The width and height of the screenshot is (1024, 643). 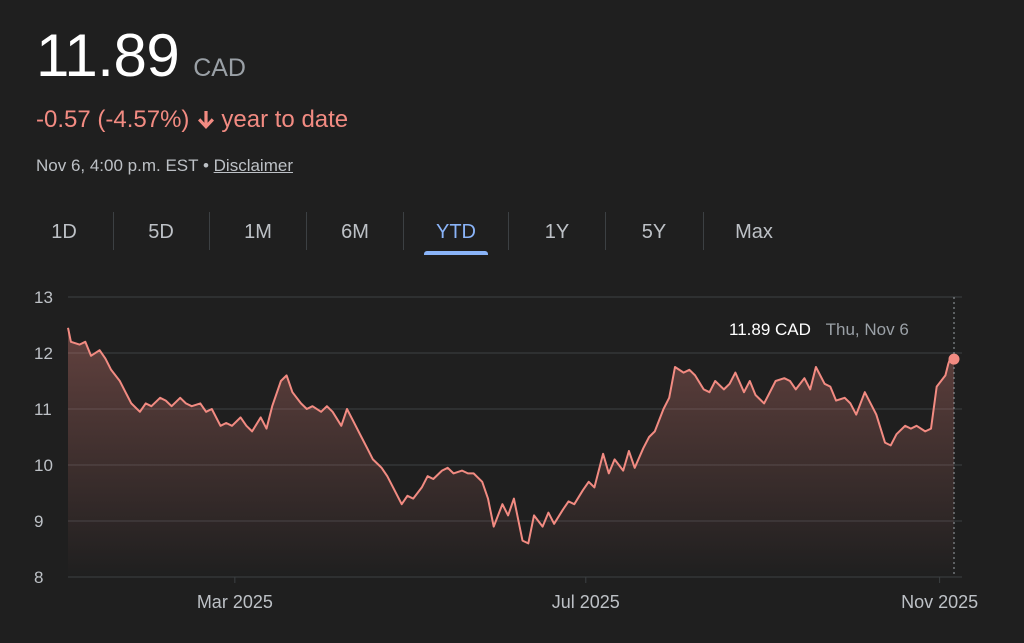 I want to click on disclaimer-link: Disclaimer, so click(x=253, y=165).